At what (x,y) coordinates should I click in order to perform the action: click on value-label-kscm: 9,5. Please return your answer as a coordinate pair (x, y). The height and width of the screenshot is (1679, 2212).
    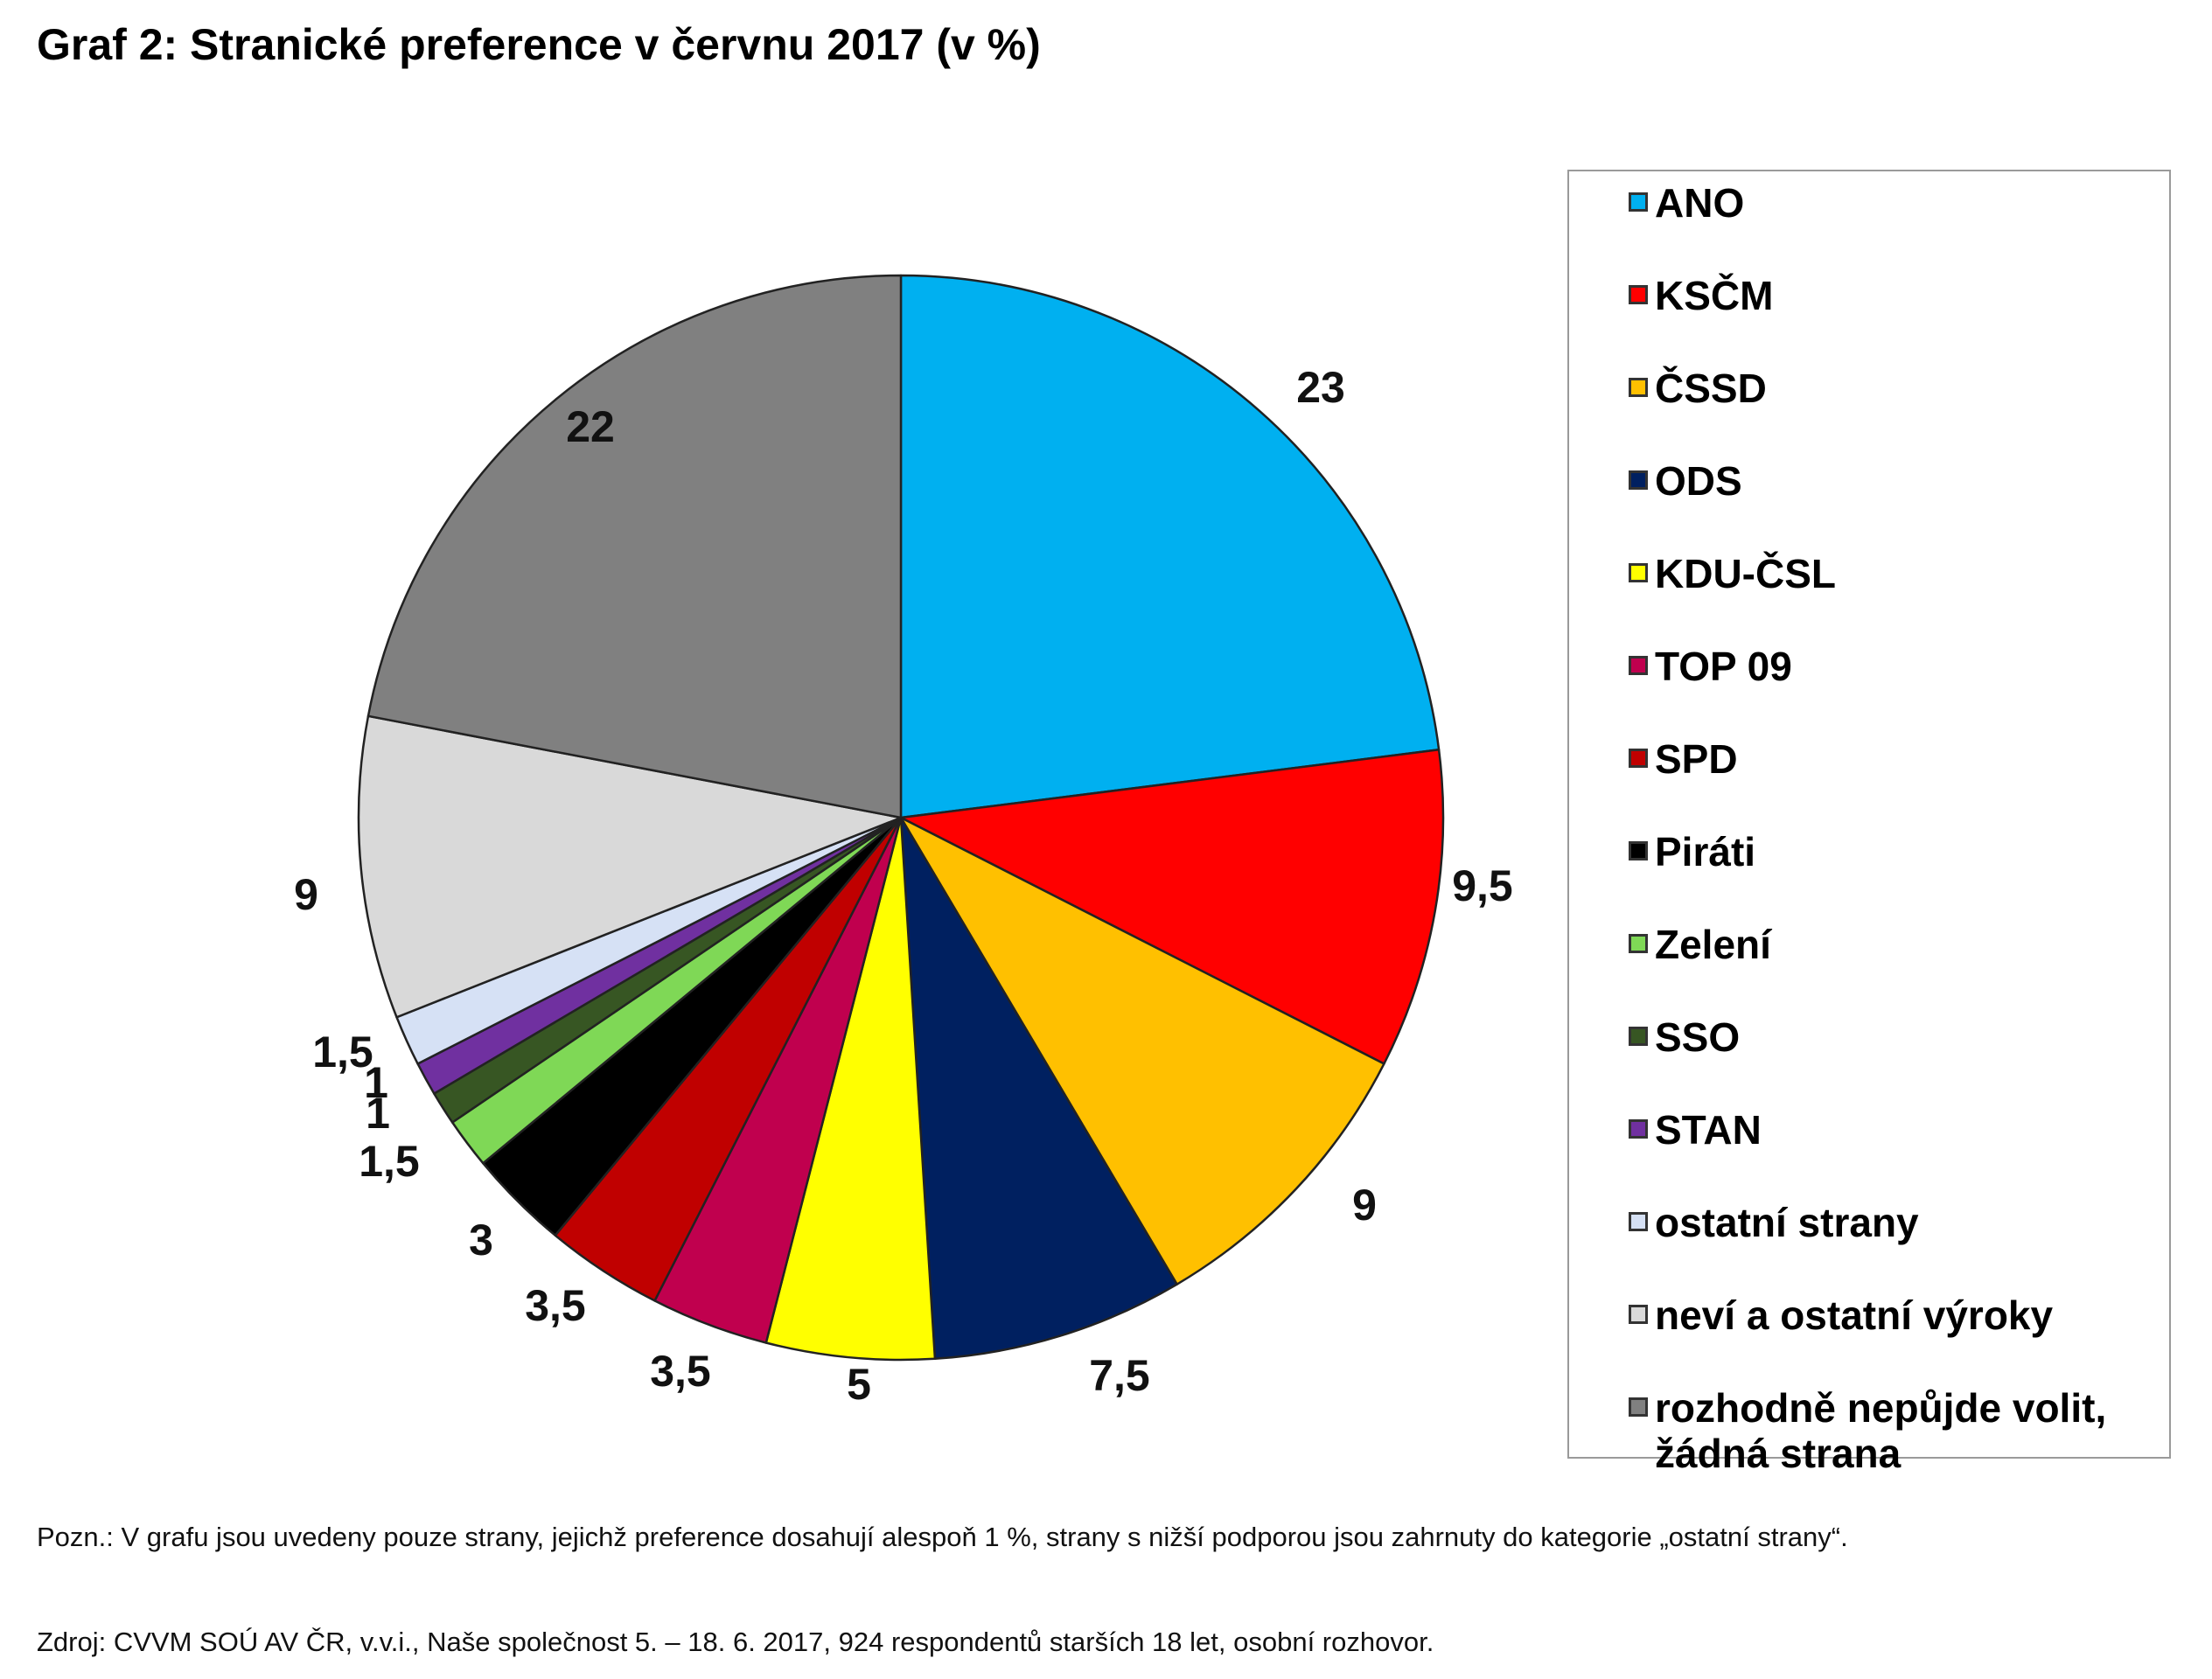
    Looking at the image, I should click on (1482, 886).